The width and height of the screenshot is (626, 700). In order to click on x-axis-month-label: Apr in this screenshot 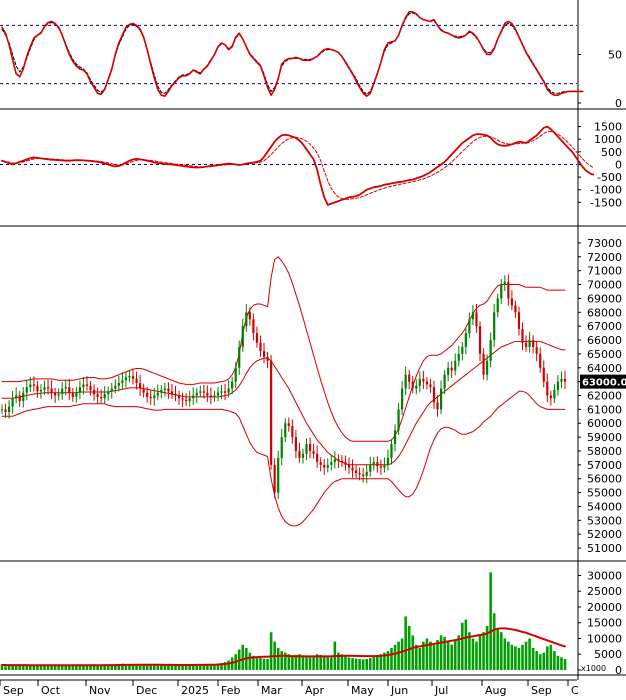, I will do `click(315, 690)`.